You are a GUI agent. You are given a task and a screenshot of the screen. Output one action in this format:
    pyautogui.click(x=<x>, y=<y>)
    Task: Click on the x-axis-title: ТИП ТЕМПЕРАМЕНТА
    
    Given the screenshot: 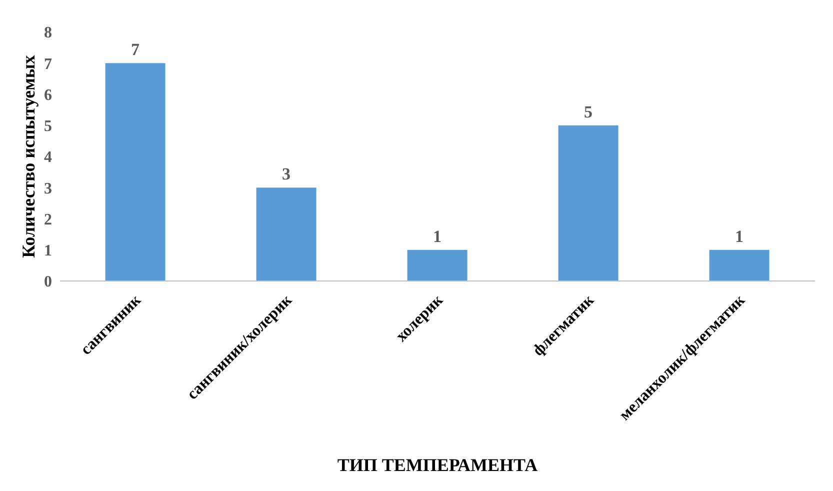 What is the action you would take?
    pyautogui.click(x=437, y=465)
    